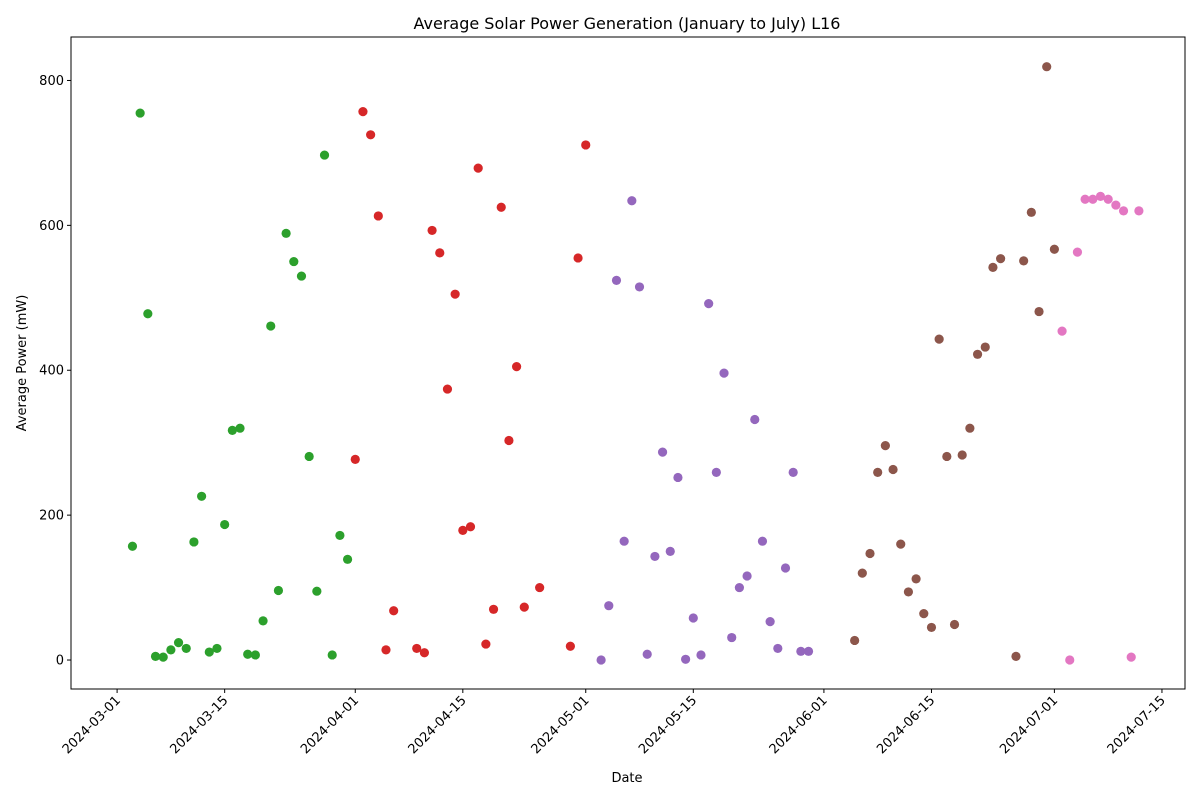  Describe the element at coordinates (1029, 725) in the screenshot. I see `x-tick-label: 2024-07-01` at that location.